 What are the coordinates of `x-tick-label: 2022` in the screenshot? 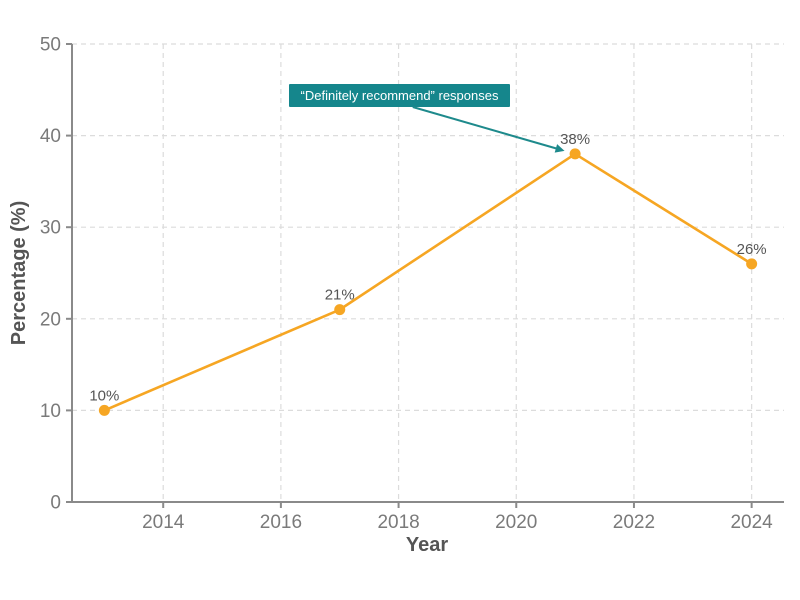 It's located at (634, 522).